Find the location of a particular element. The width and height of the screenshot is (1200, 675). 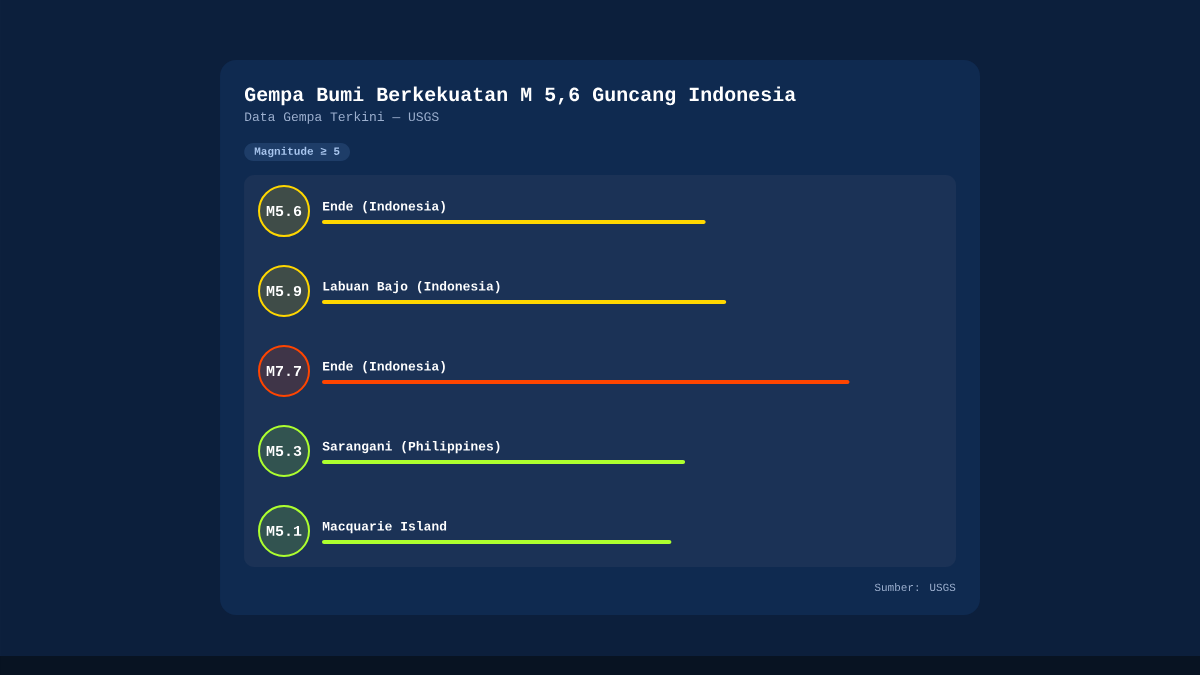

data-label: M5.3 is located at coordinates (284, 451).